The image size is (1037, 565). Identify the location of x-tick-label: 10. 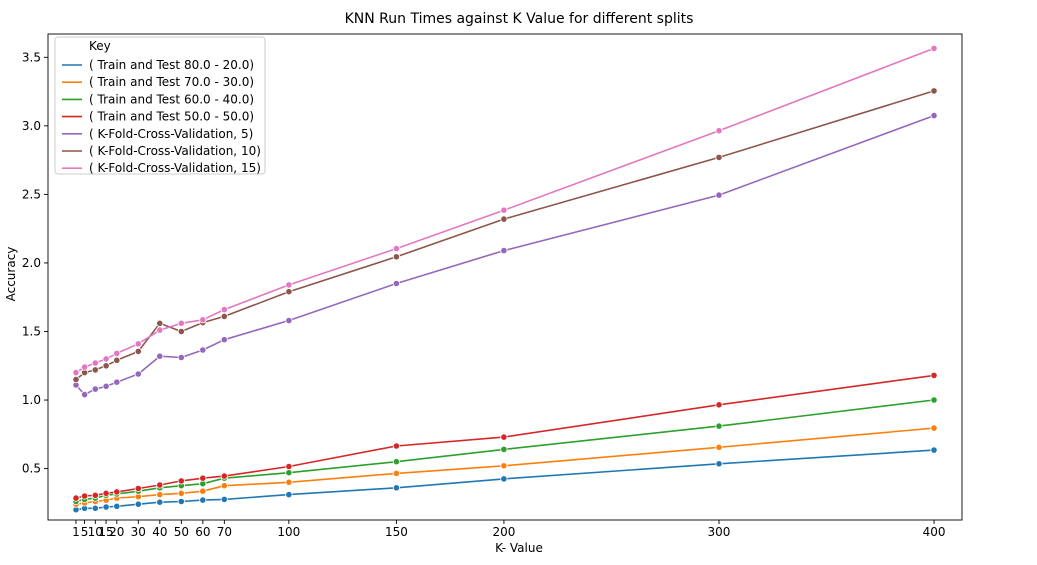
(95, 532).